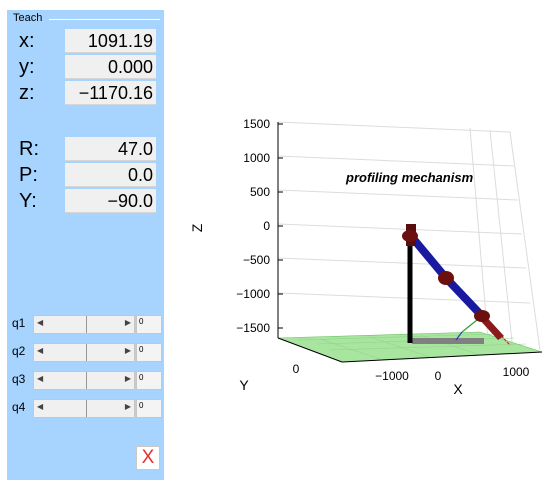 This screenshot has width=550, height=486. I want to click on joint-q1-slider: ◀ ▶, so click(84, 324).